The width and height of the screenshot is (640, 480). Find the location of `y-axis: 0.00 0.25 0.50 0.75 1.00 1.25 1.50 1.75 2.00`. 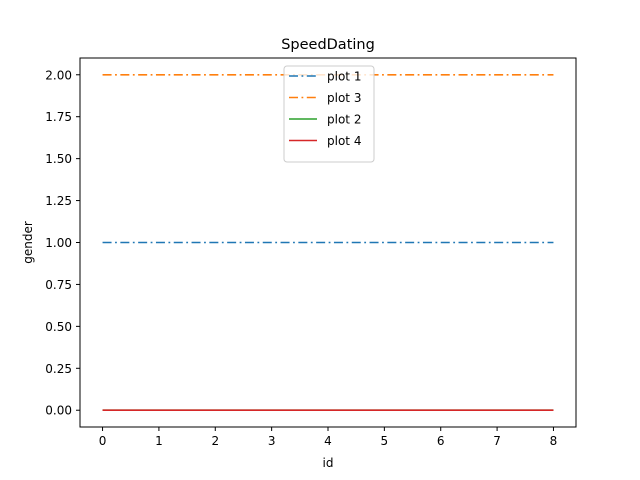

y-axis: 0.00 0.25 0.50 0.75 1.00 1.25 1.50 1.75 2.00 is located at coordinates (62, 243).